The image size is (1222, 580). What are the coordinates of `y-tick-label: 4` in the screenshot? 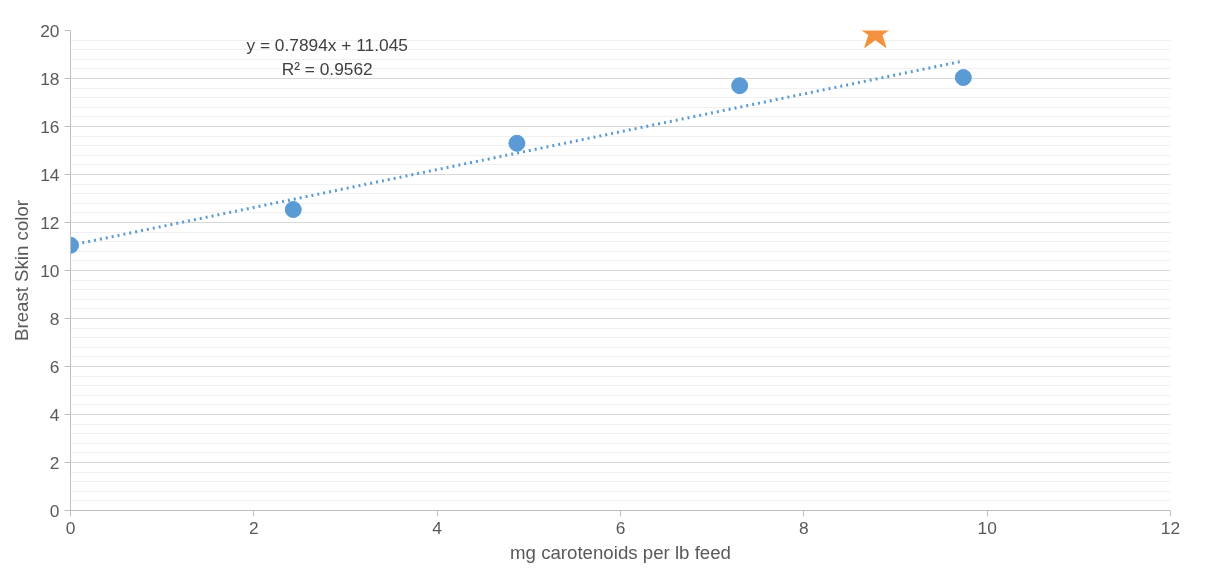 It's located at (54, 414).